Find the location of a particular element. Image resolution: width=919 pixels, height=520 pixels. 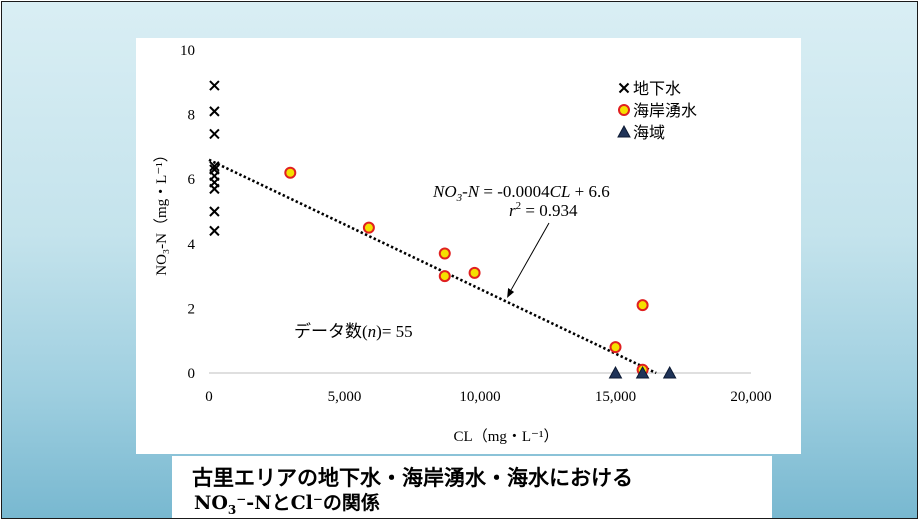

y-tick-label: 0 is located at coordinates (192, 374).